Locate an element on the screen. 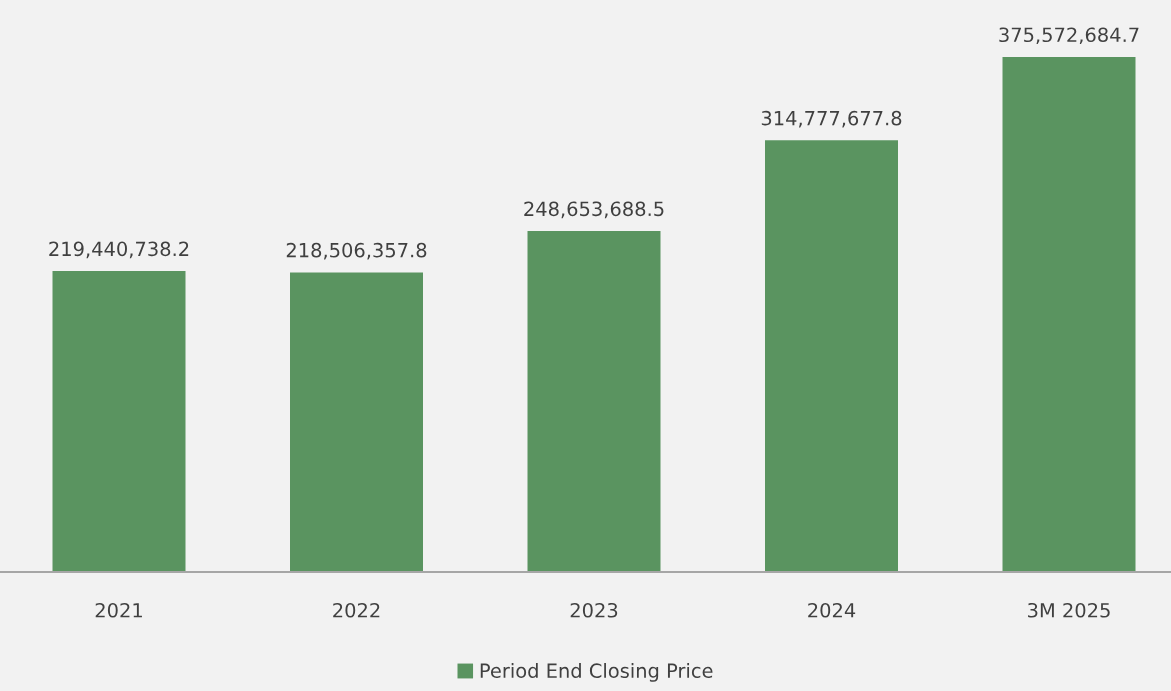 Image resolution: width=1171 pixels, height=691 pixels. x-tick-label: 2022 is located at coordinates (356, 610).